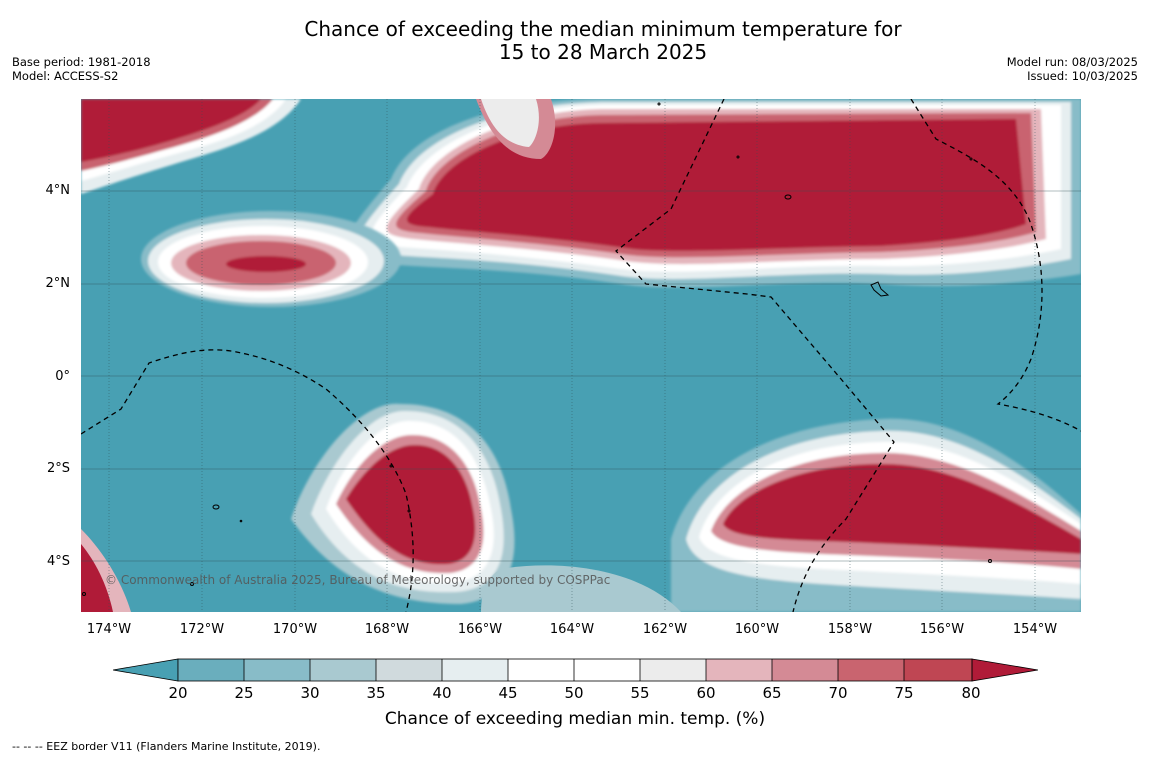 The width and height of the screenshot is (1150, 758). I want to click on warm-region-northwest, so click(191, 146).